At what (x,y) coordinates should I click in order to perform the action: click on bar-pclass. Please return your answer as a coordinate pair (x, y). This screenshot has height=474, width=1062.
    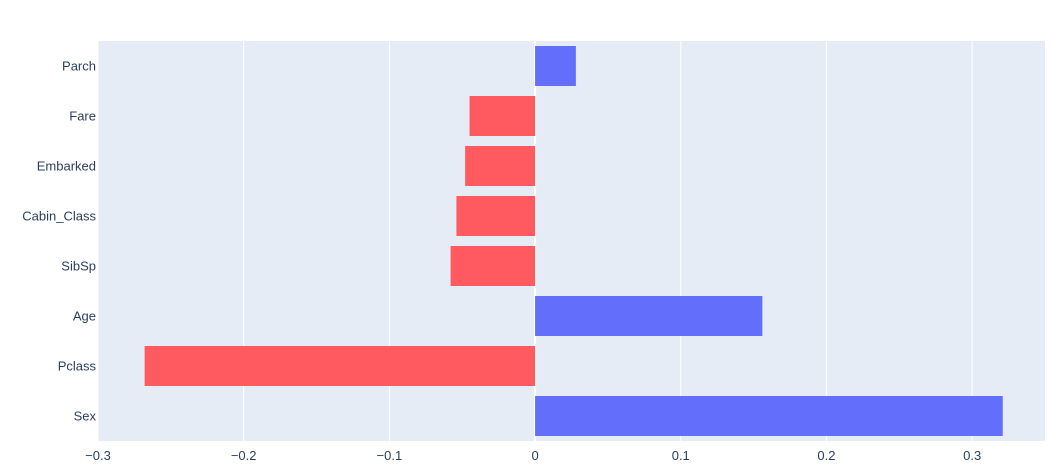
    Looking at the image, I should click on (340, 366).